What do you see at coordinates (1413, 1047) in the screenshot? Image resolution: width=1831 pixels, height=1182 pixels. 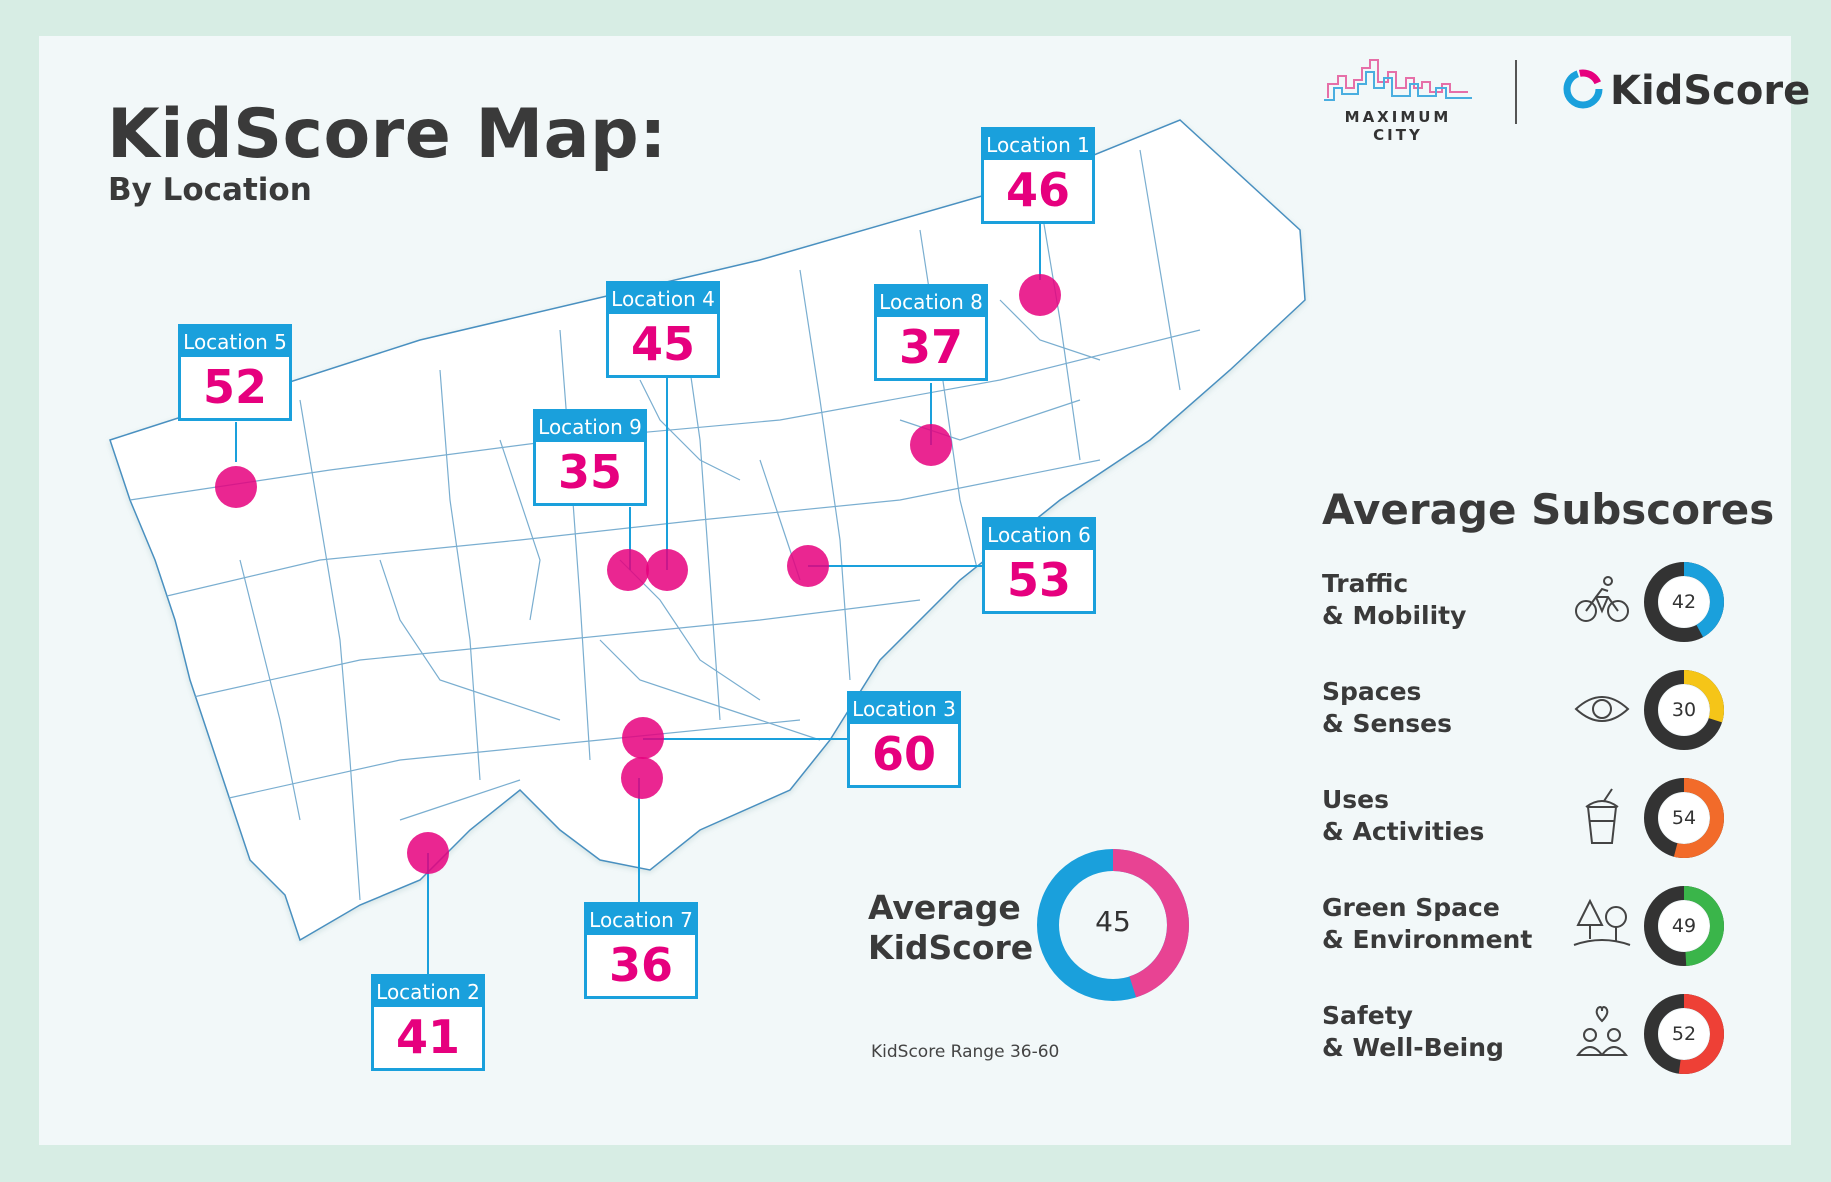 I see `subscore-line2: & Well-Being` at bounding box center [1413, 1047].